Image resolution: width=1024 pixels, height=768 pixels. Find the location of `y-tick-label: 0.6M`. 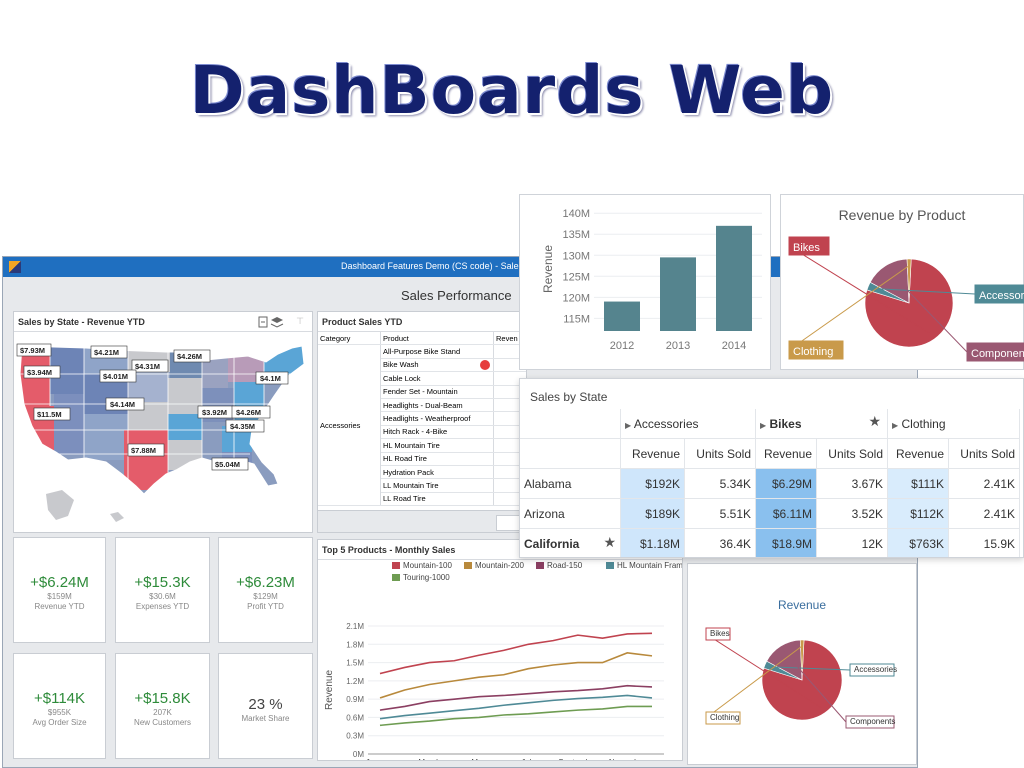

y-tick-label: 0.6M is located at coordinates (355, 717).